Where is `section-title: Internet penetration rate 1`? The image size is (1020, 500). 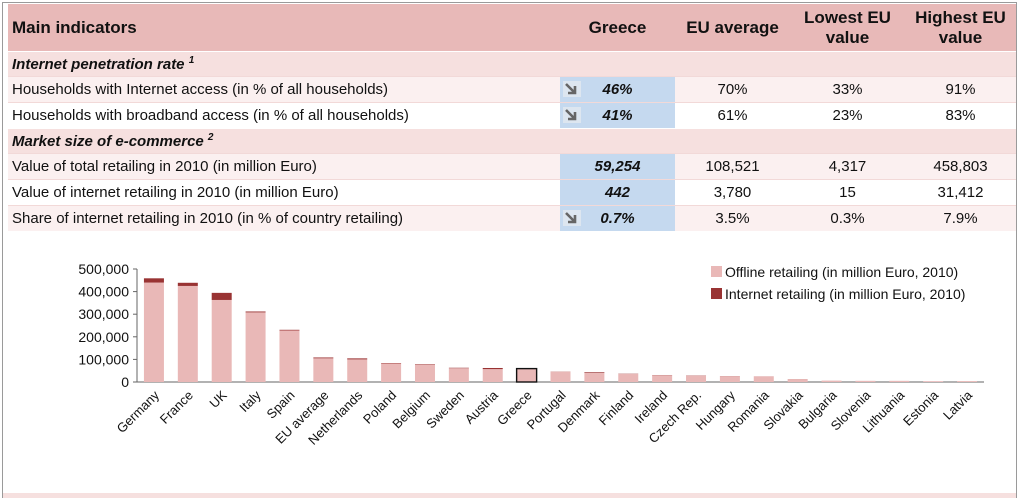
section-title: Internet penetration rate 1 is located at coordinates (512, 64).